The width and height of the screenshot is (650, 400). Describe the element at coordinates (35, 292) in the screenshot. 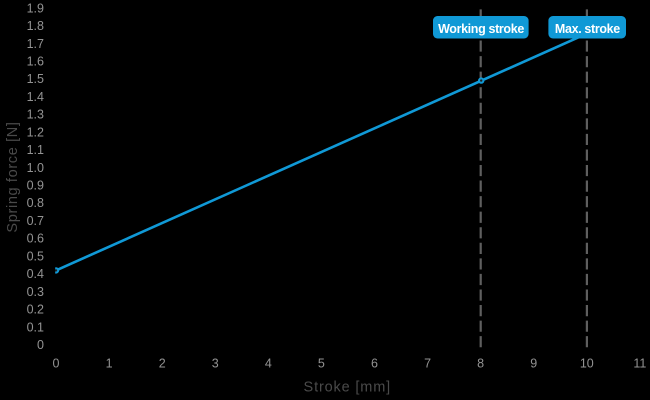

I see `svg-text: 0.3` at that location.